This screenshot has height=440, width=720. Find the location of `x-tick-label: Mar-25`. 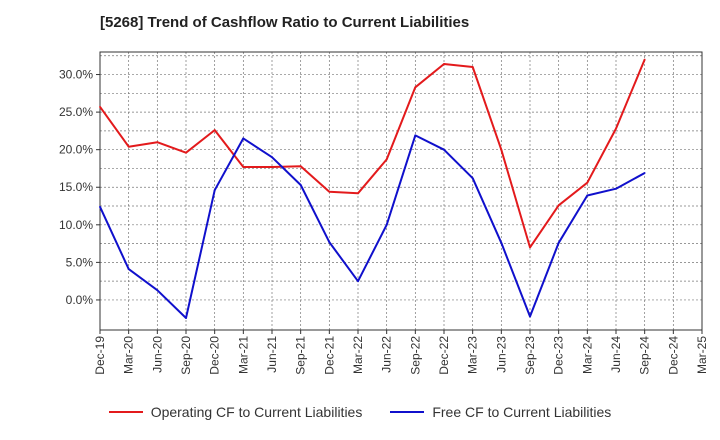

x-tick-label: Mar-25 is located at coordinates (702, 355).